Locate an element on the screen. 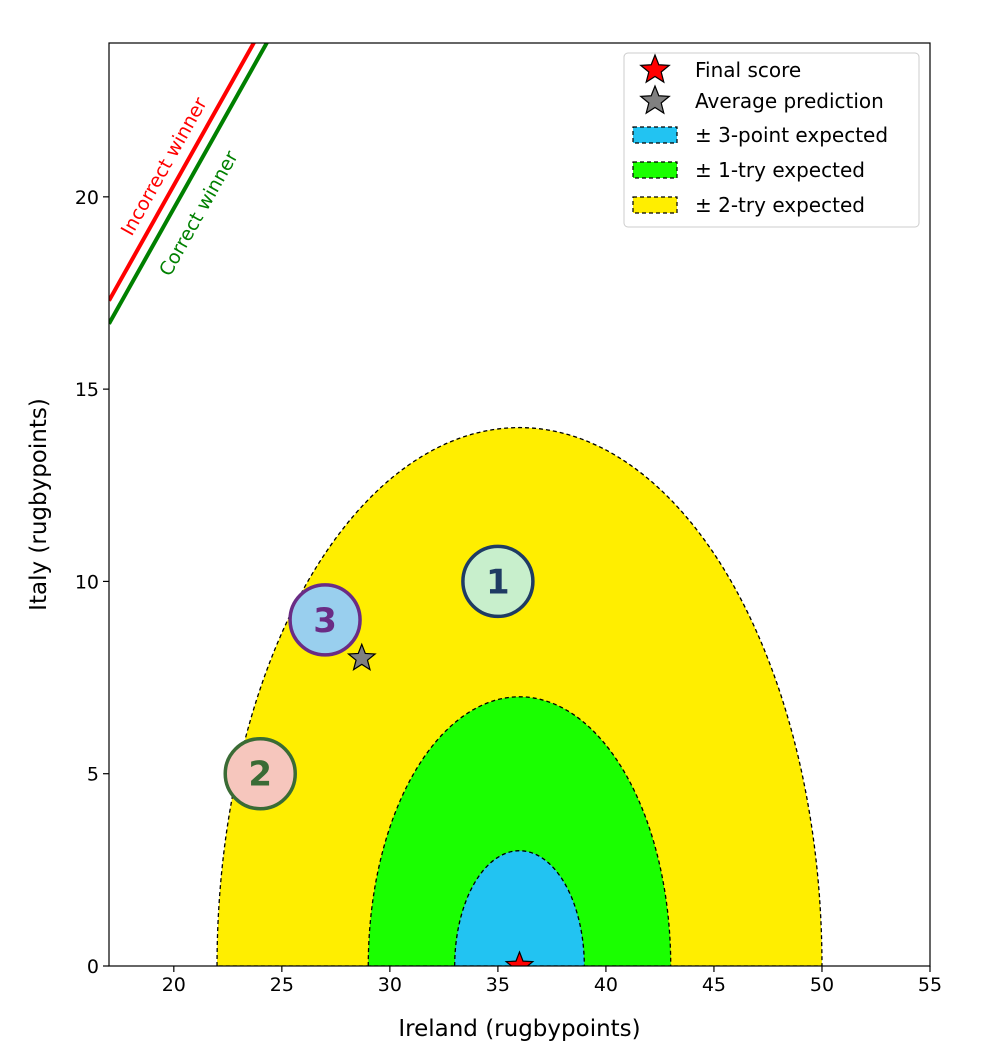  legend-1-try-patch is located at coordinates (655, 170).